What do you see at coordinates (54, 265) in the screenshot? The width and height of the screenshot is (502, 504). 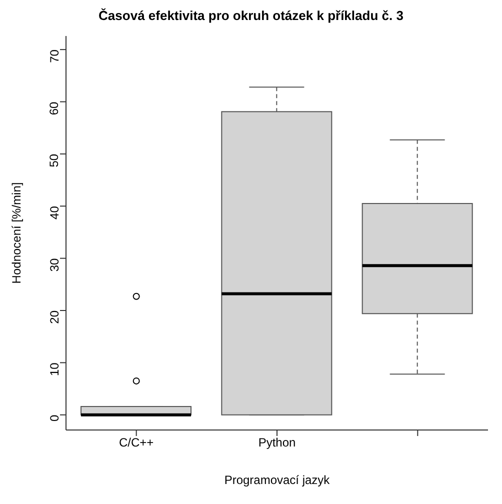 I see `y-tick-label: 30` at bounding box center [54, 265].